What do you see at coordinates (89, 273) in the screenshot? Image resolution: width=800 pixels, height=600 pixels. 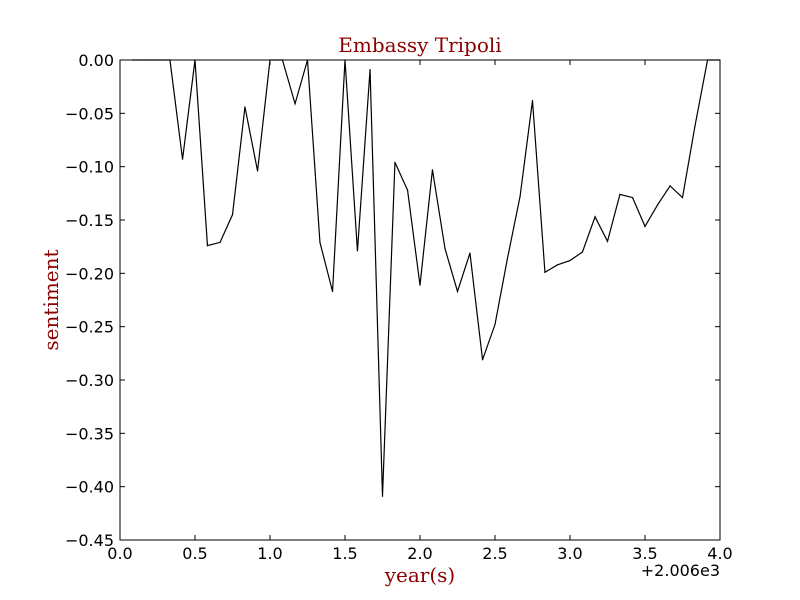 I see `y-tick-label: −0.20` at bounding box center [89, 273].